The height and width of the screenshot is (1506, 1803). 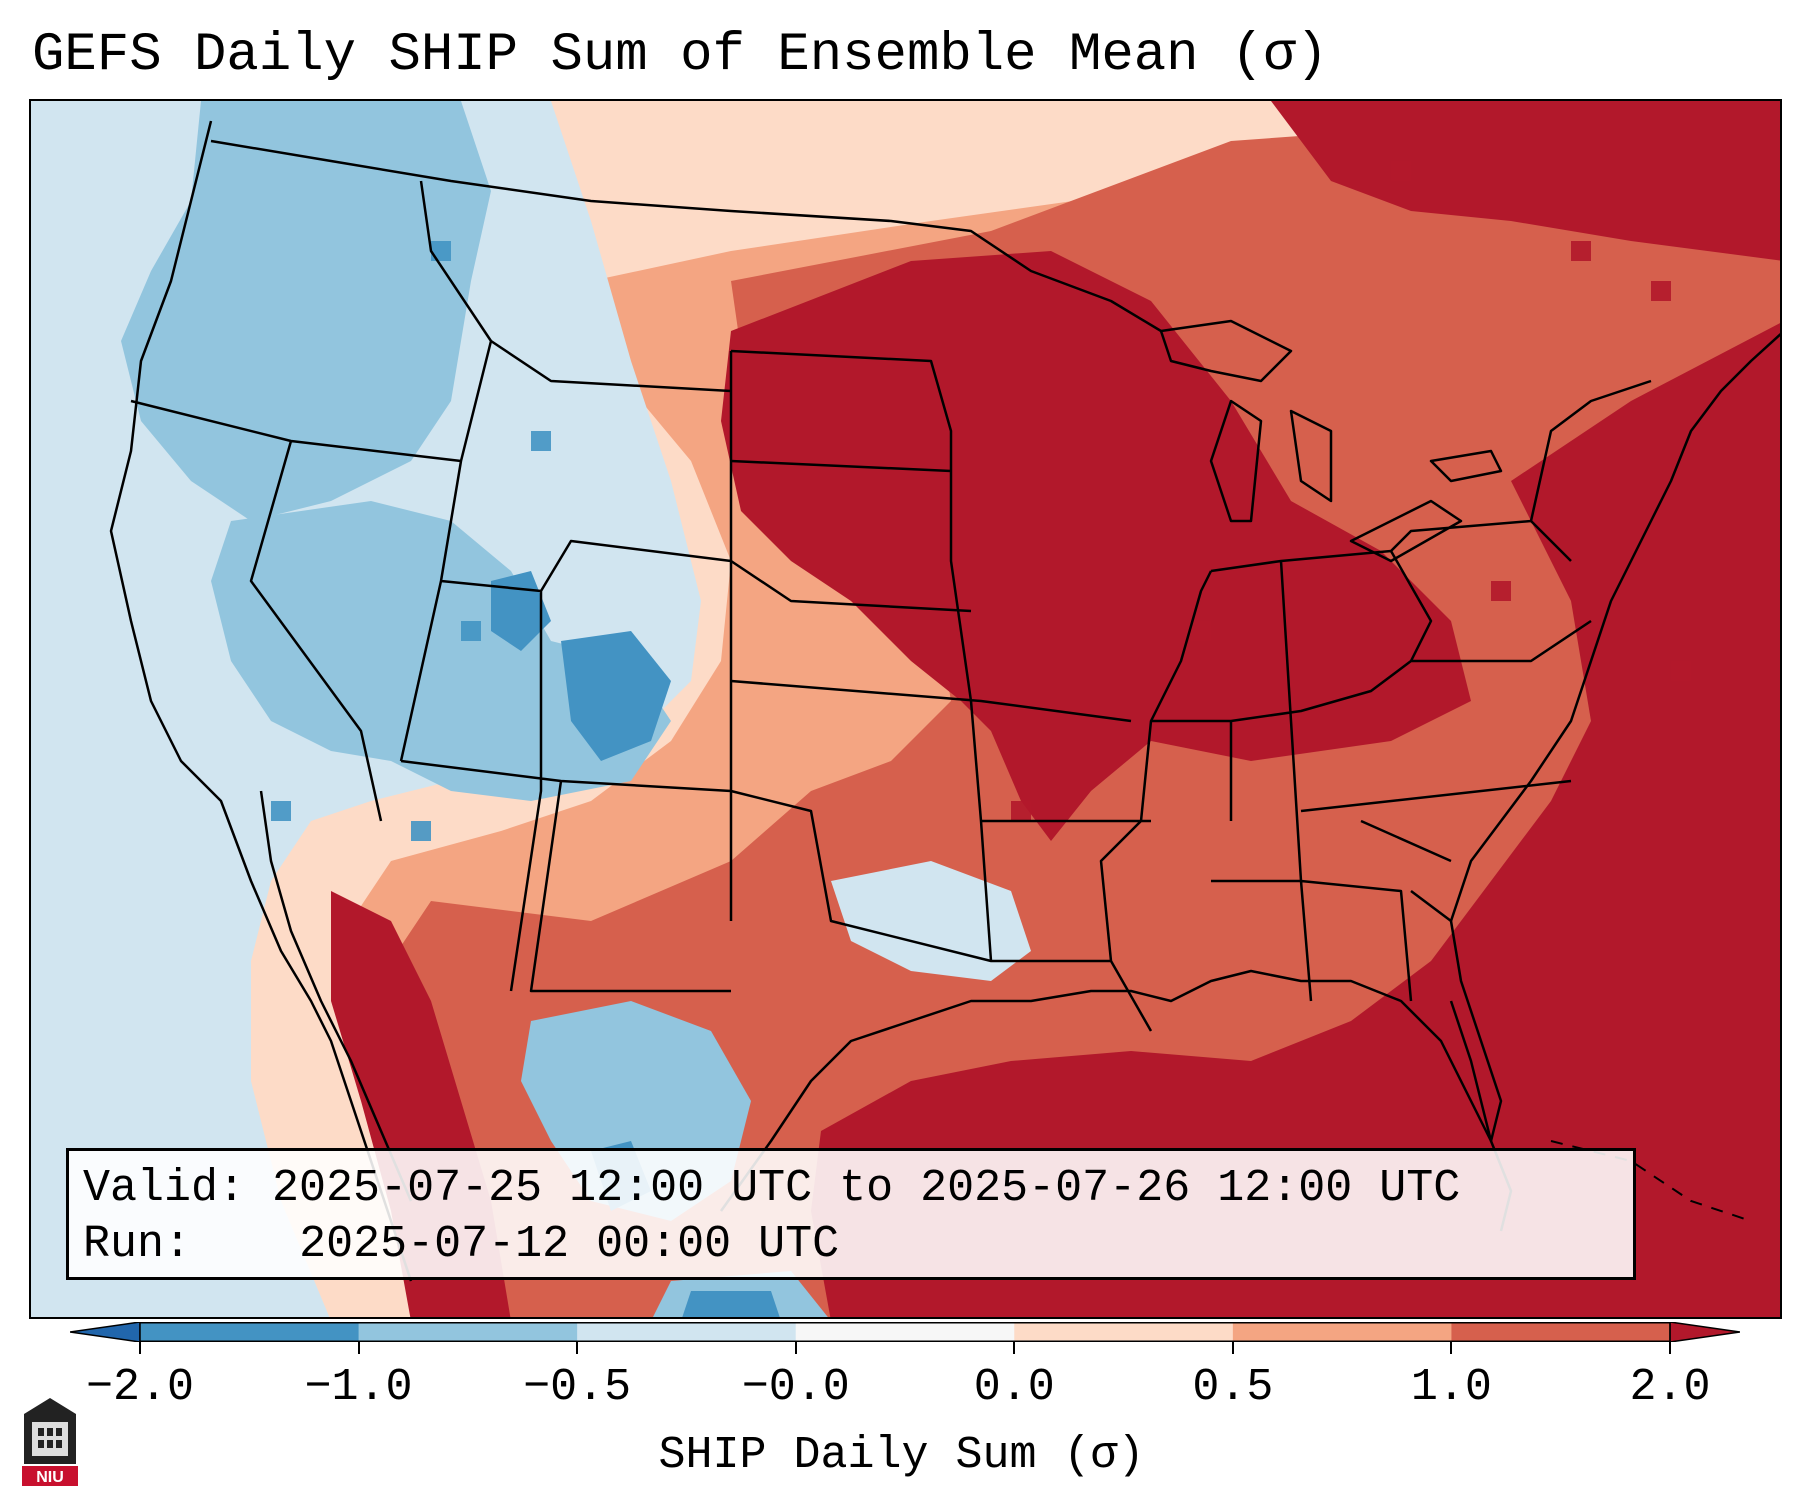 I want to click on colorbar, so click(x=905, y=1332).